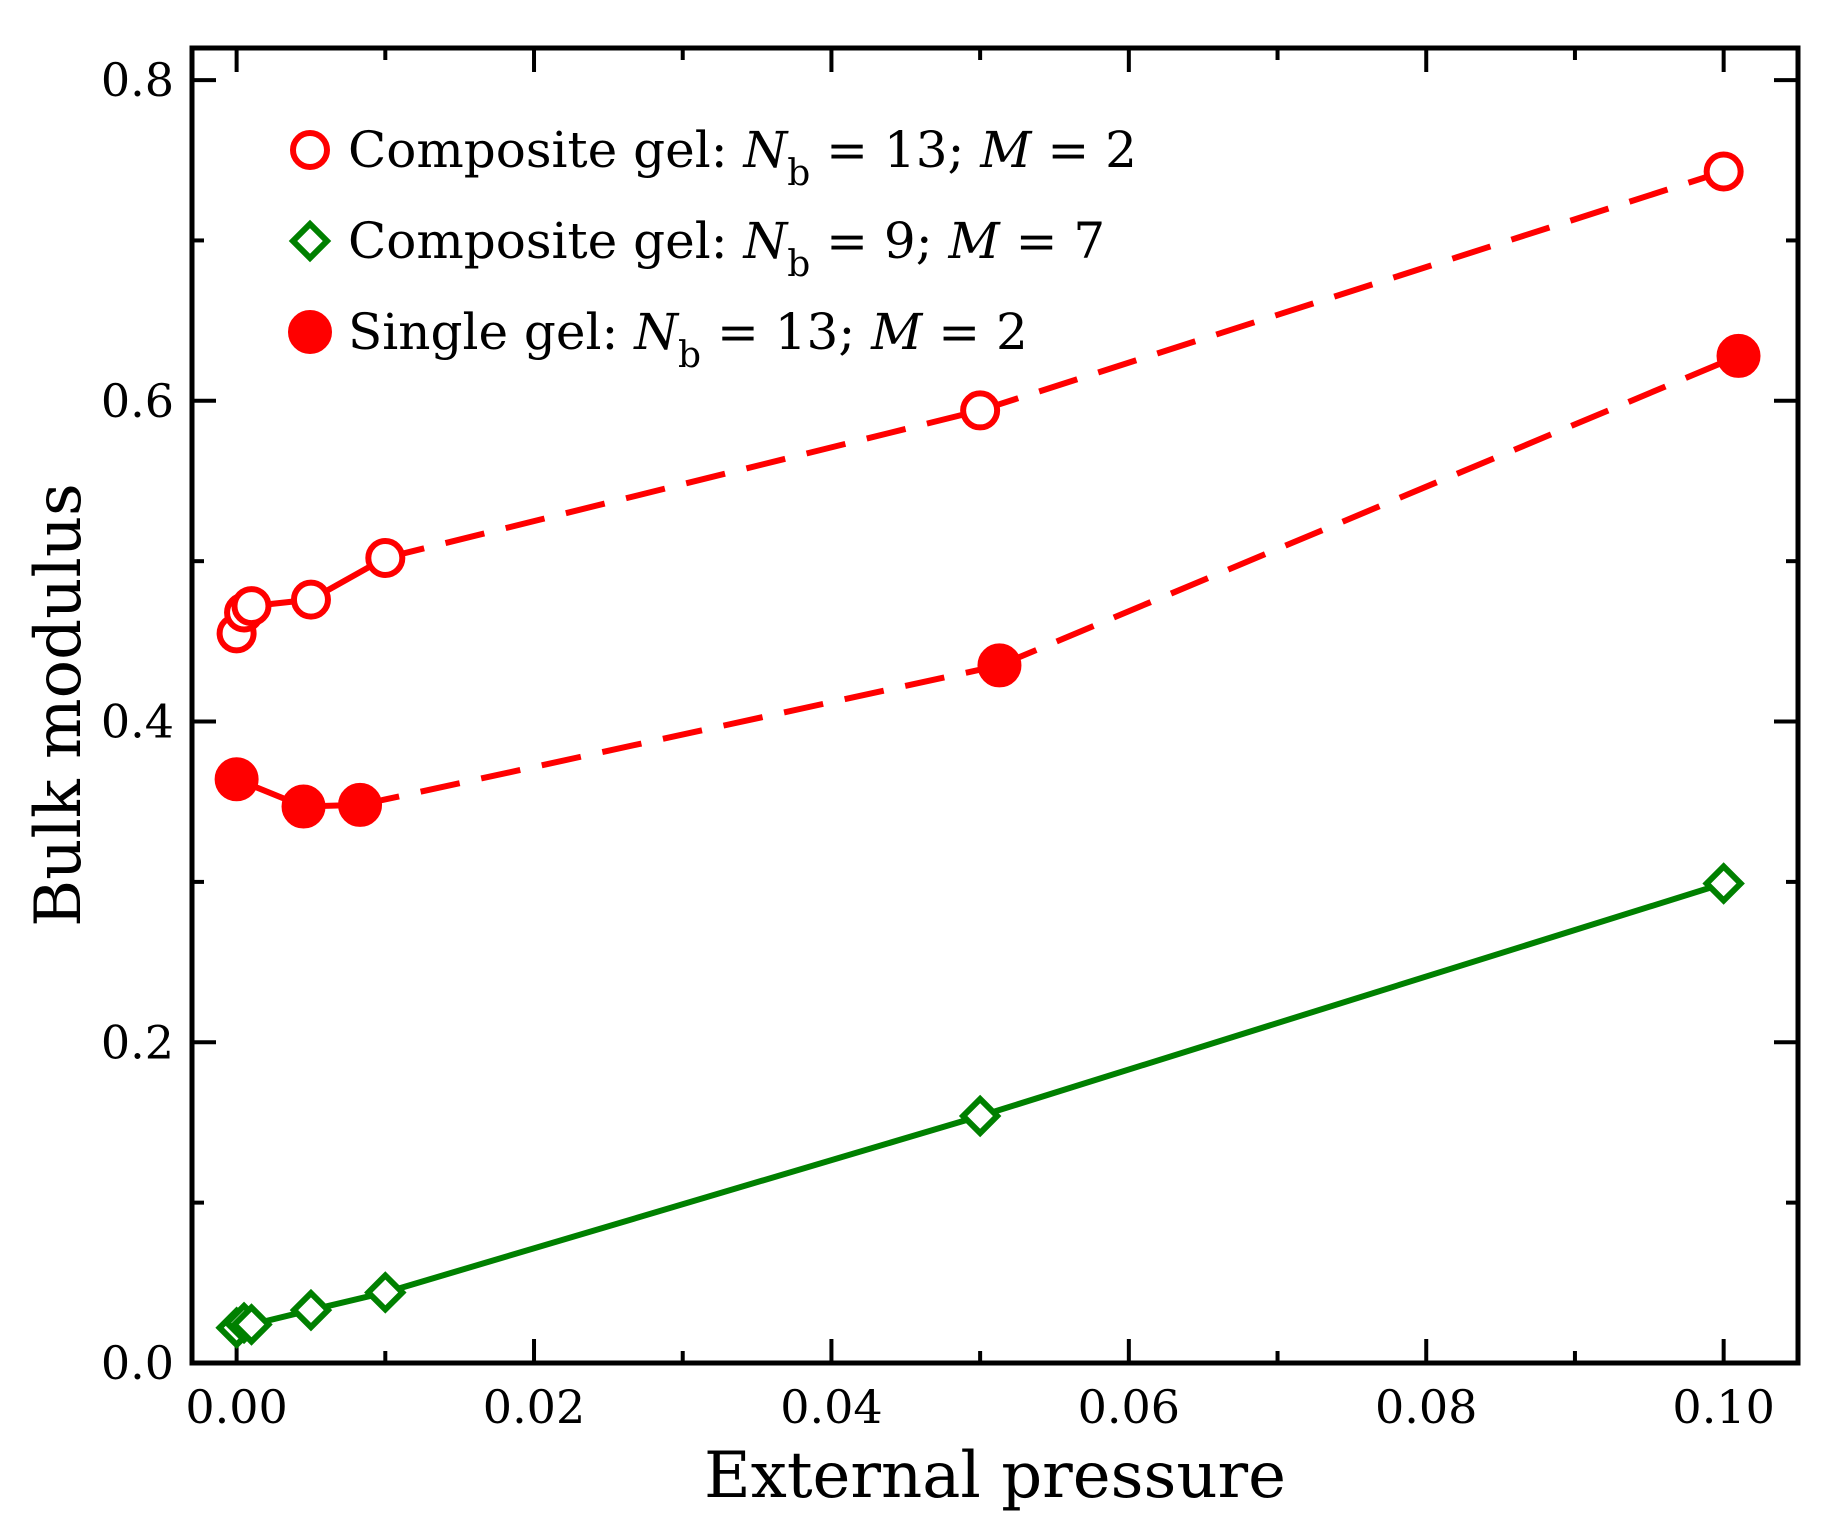 The height and width of the screenshot is (1529, 1827). Describe the element at coordinates (831, 1407) in the screenshot. I see `x-tick-label: 0.04` at that location.